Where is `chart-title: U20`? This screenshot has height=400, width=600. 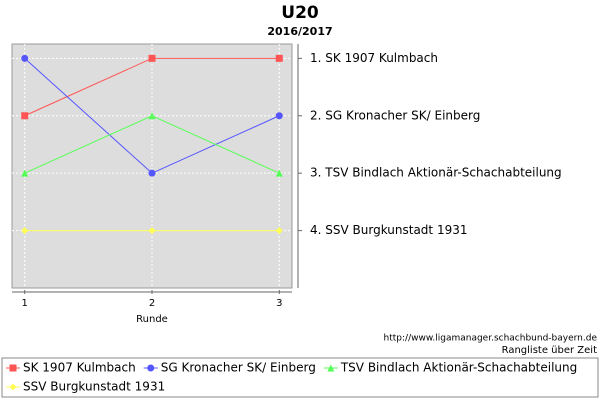 chart-title: U20 is located at coordinates (300, 13).